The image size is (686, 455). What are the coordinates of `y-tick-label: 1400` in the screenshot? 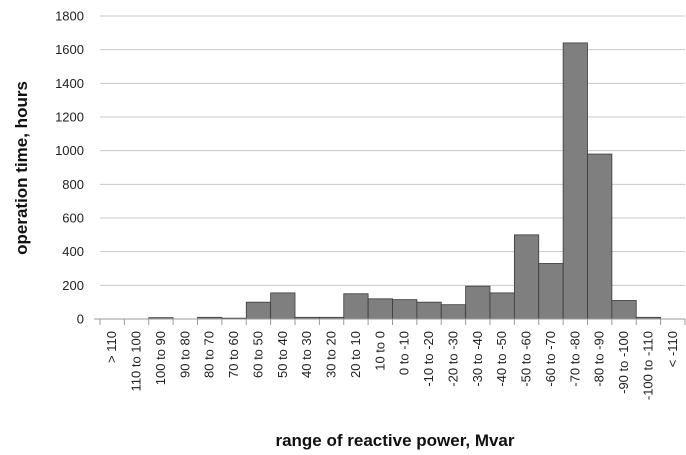 It's located at (69, 83).